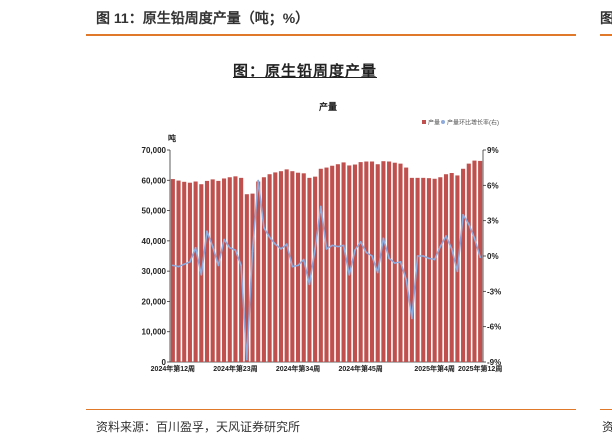 The height and width of the screenshot is (445, 612). Describe the element at coordinates (173, 368) in the screenshot. I see `x-tick-label: 2024年第12周` at that location.